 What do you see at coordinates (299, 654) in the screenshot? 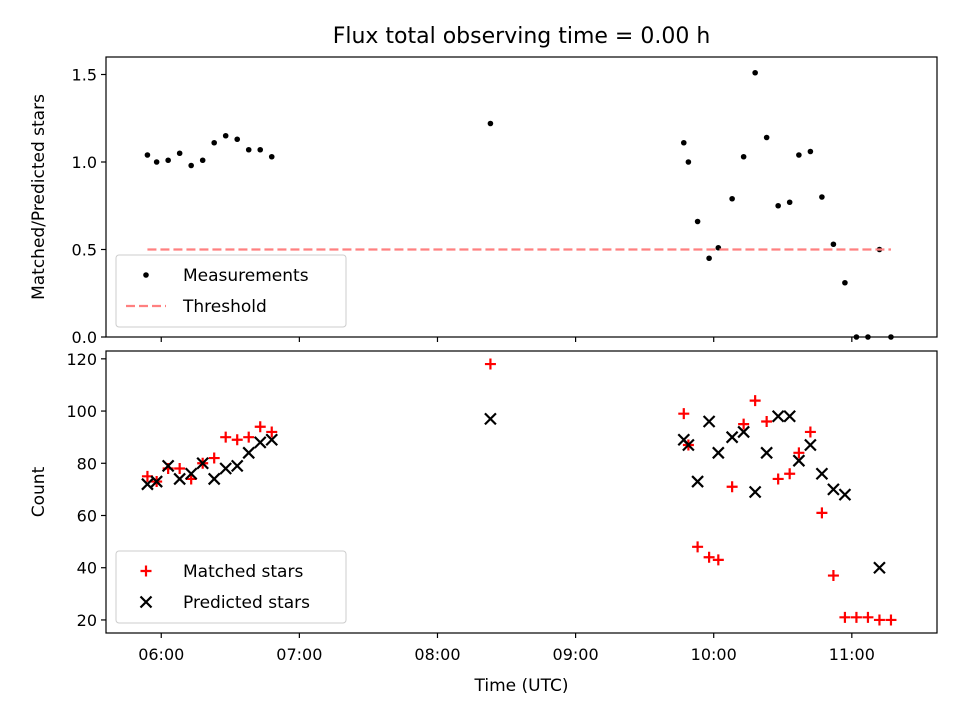
I see `x-tick-label: 07:00` at bounding box center [299, 654].